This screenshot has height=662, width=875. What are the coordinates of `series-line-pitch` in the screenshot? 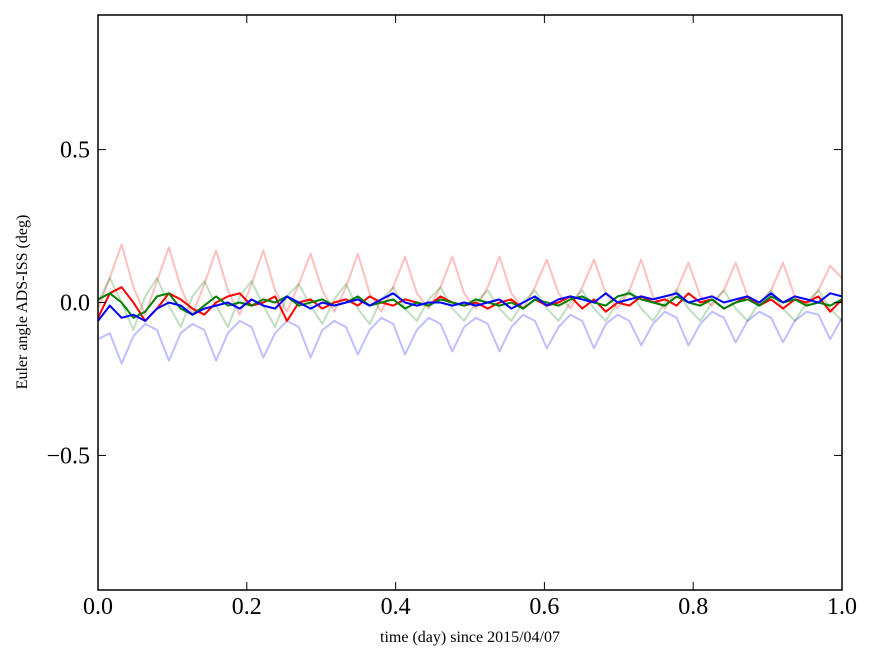 It's located at (470, 305).